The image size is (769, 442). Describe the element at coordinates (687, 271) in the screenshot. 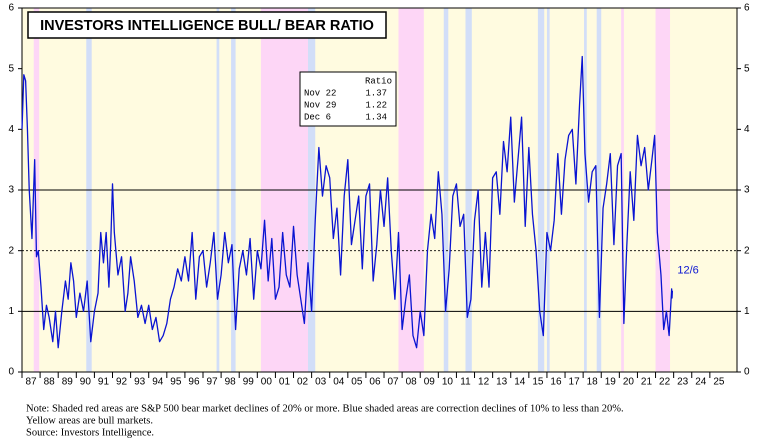

I see `end-label: 12/6` at that location.